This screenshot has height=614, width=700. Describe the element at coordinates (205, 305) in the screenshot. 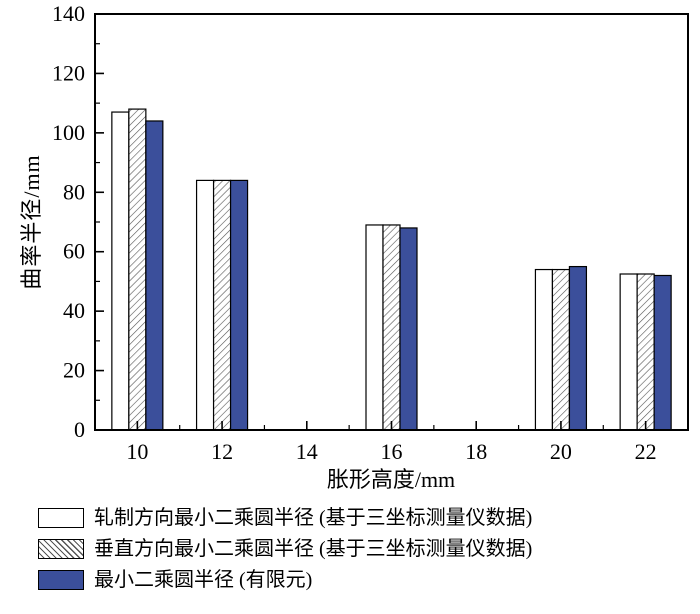

I see `bar-white-x12` at that location.